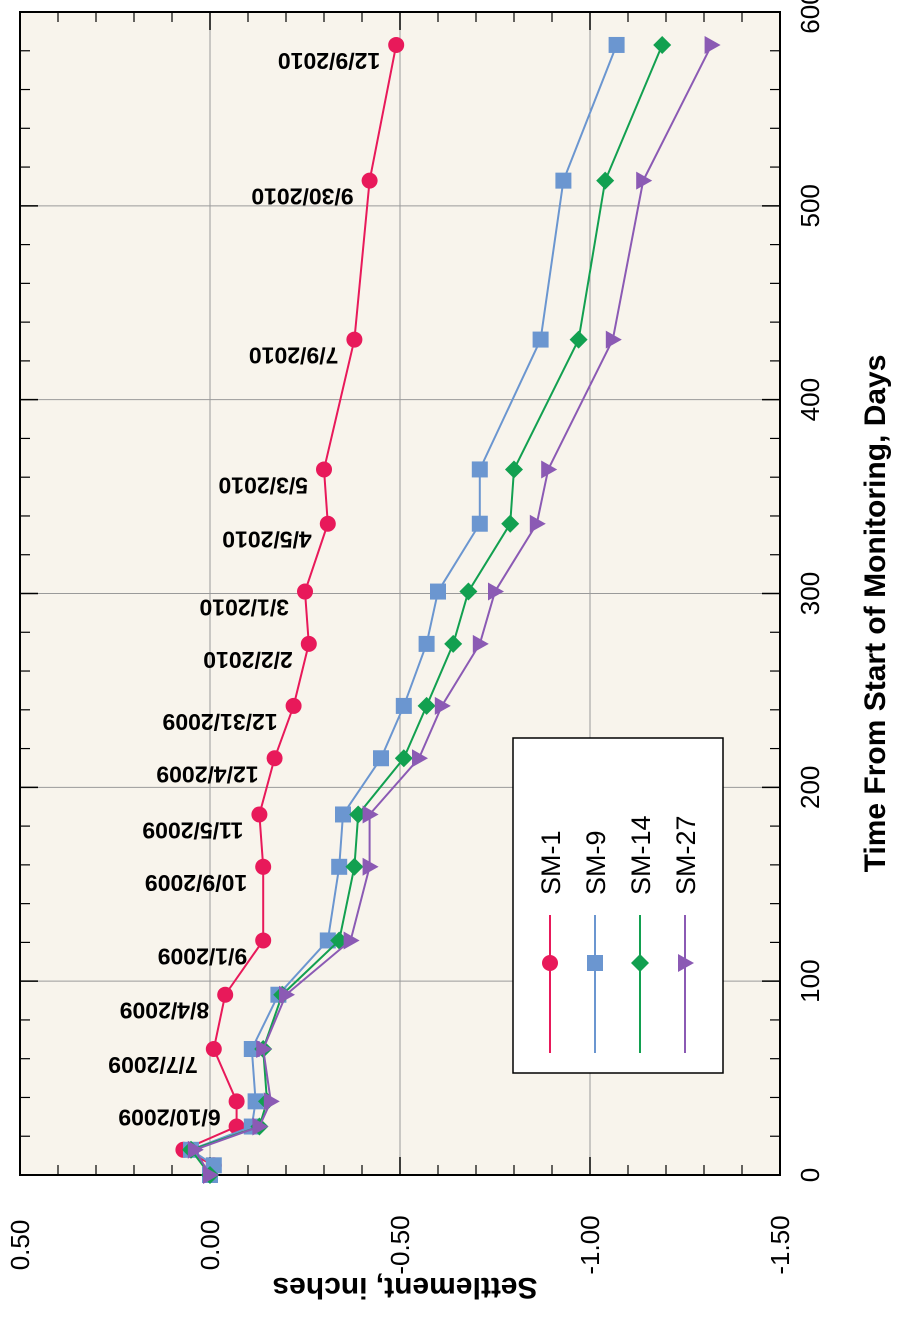 The height and width of the screenshot is (1332, 903). I want to click on date-annotation: 3/1/2010, so click(244, 608).